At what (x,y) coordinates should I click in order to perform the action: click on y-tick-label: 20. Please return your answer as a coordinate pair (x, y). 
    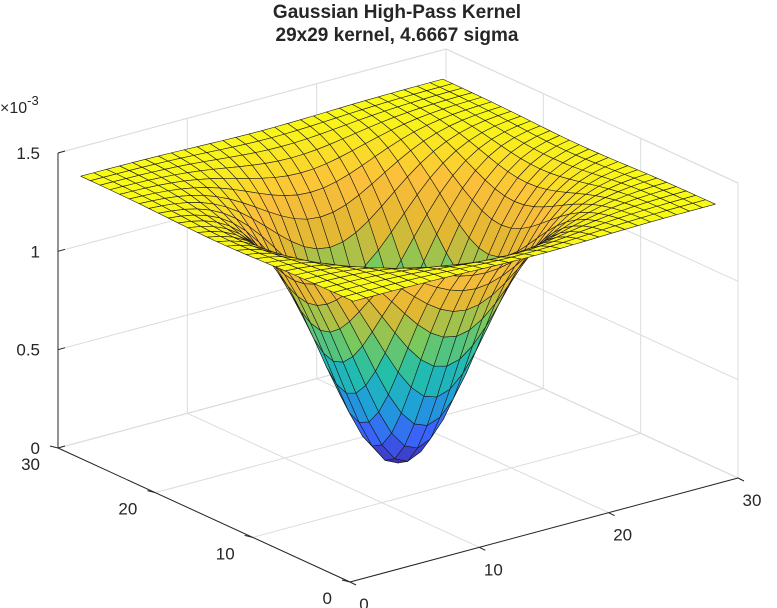
    Looking at the image, I should click on (127, 509).